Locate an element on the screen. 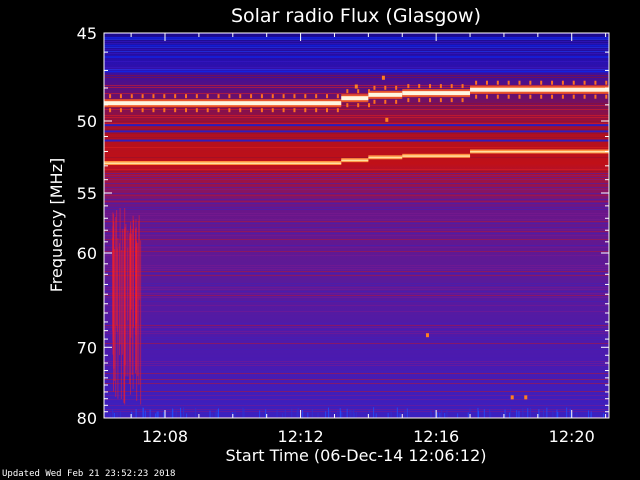 The height and width of the screenshot is (480, 640). x-tick-label: 12:08 is located at coordinates (165, 436).